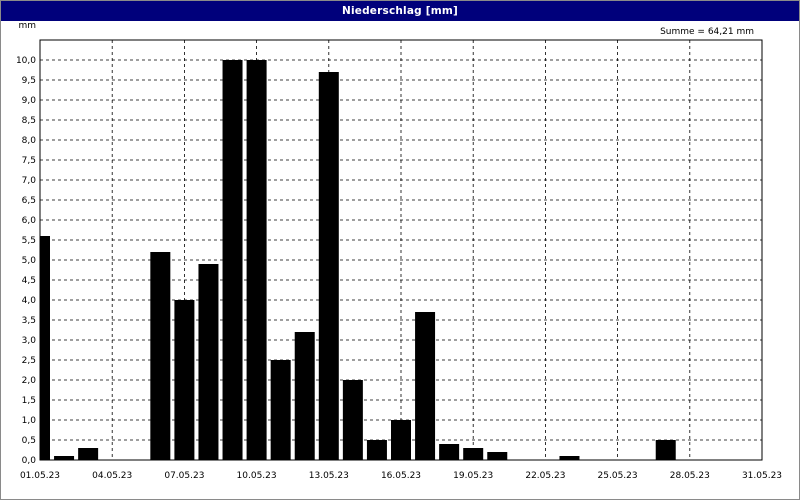 The width and height of the screenshot is (800, 500). I want to click on x-tick-label: 22.05.23, so click(545, 476).